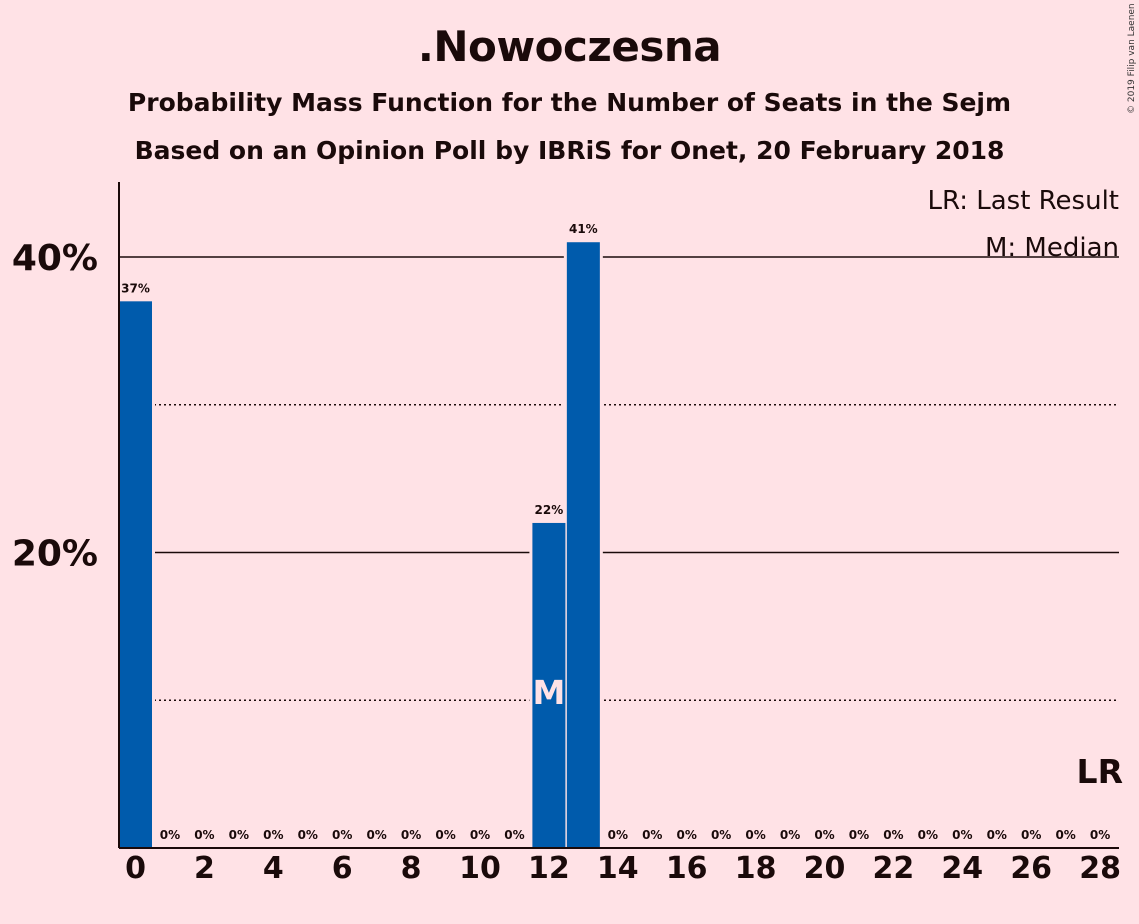 The height and width of the screenshot is (924, 1139). I want to click on value-label-seat-21: 0%, so click(859, 835).